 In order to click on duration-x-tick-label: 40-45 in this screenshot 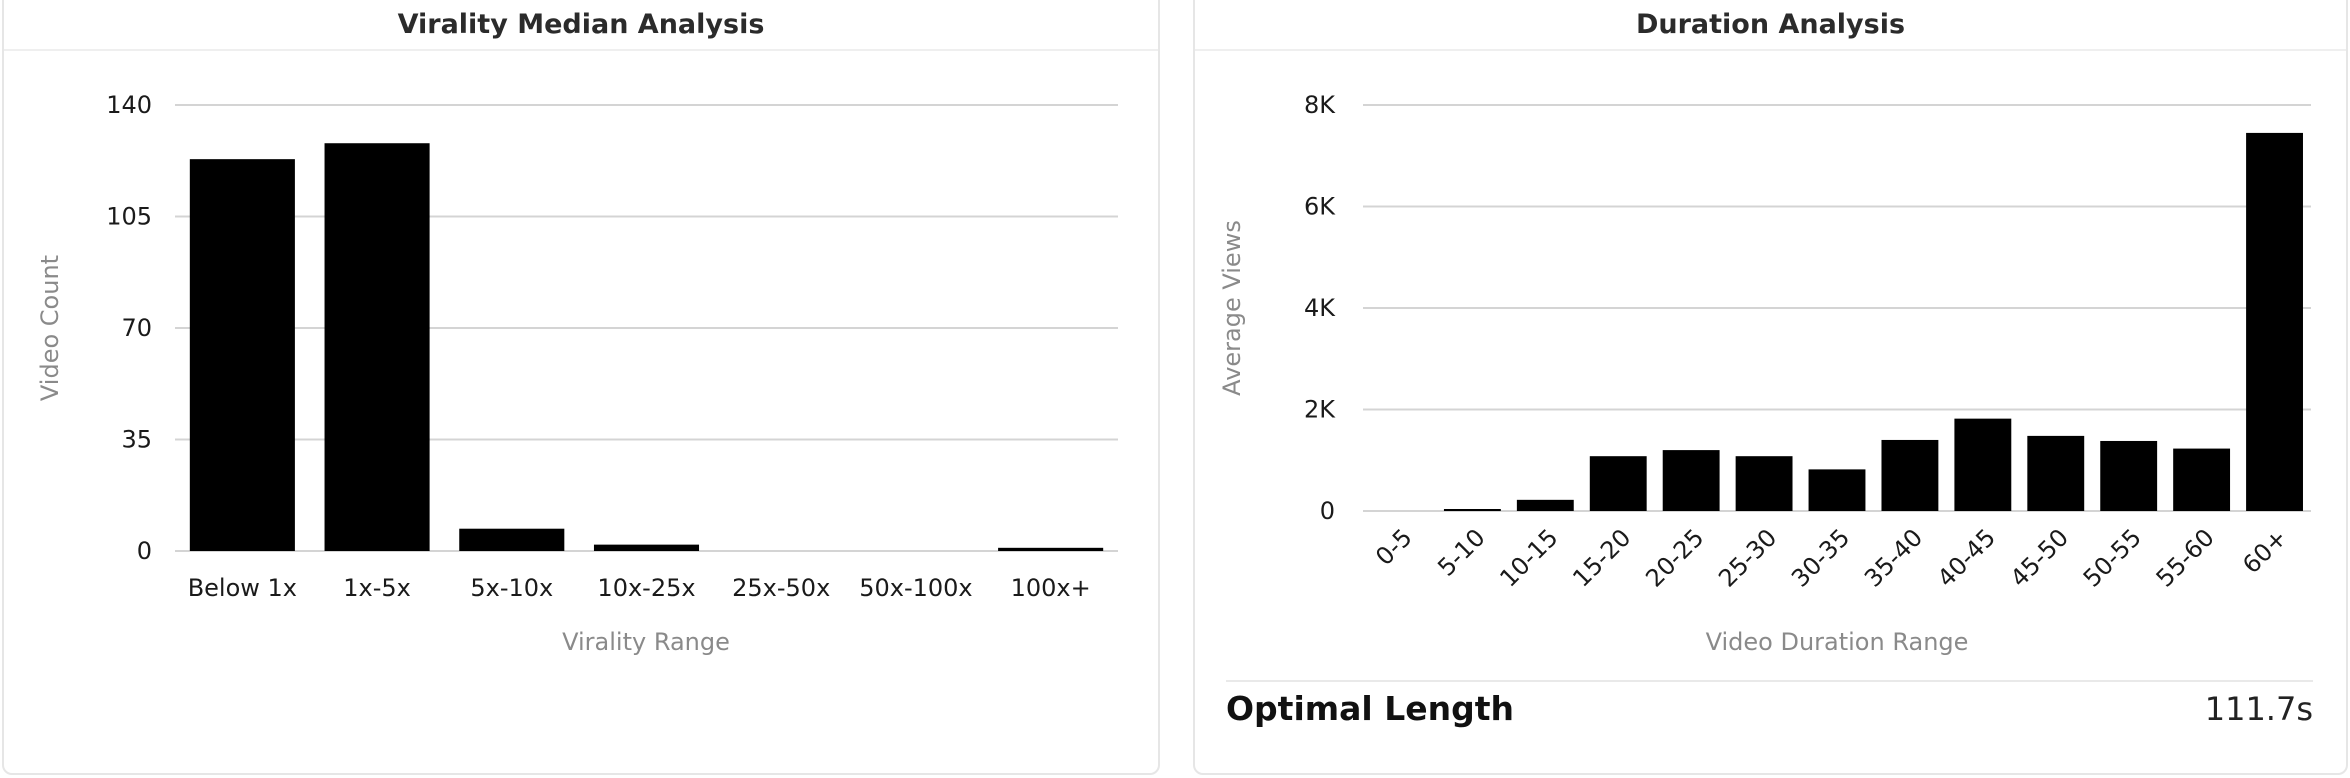, I will do `click(1966, 557)`.